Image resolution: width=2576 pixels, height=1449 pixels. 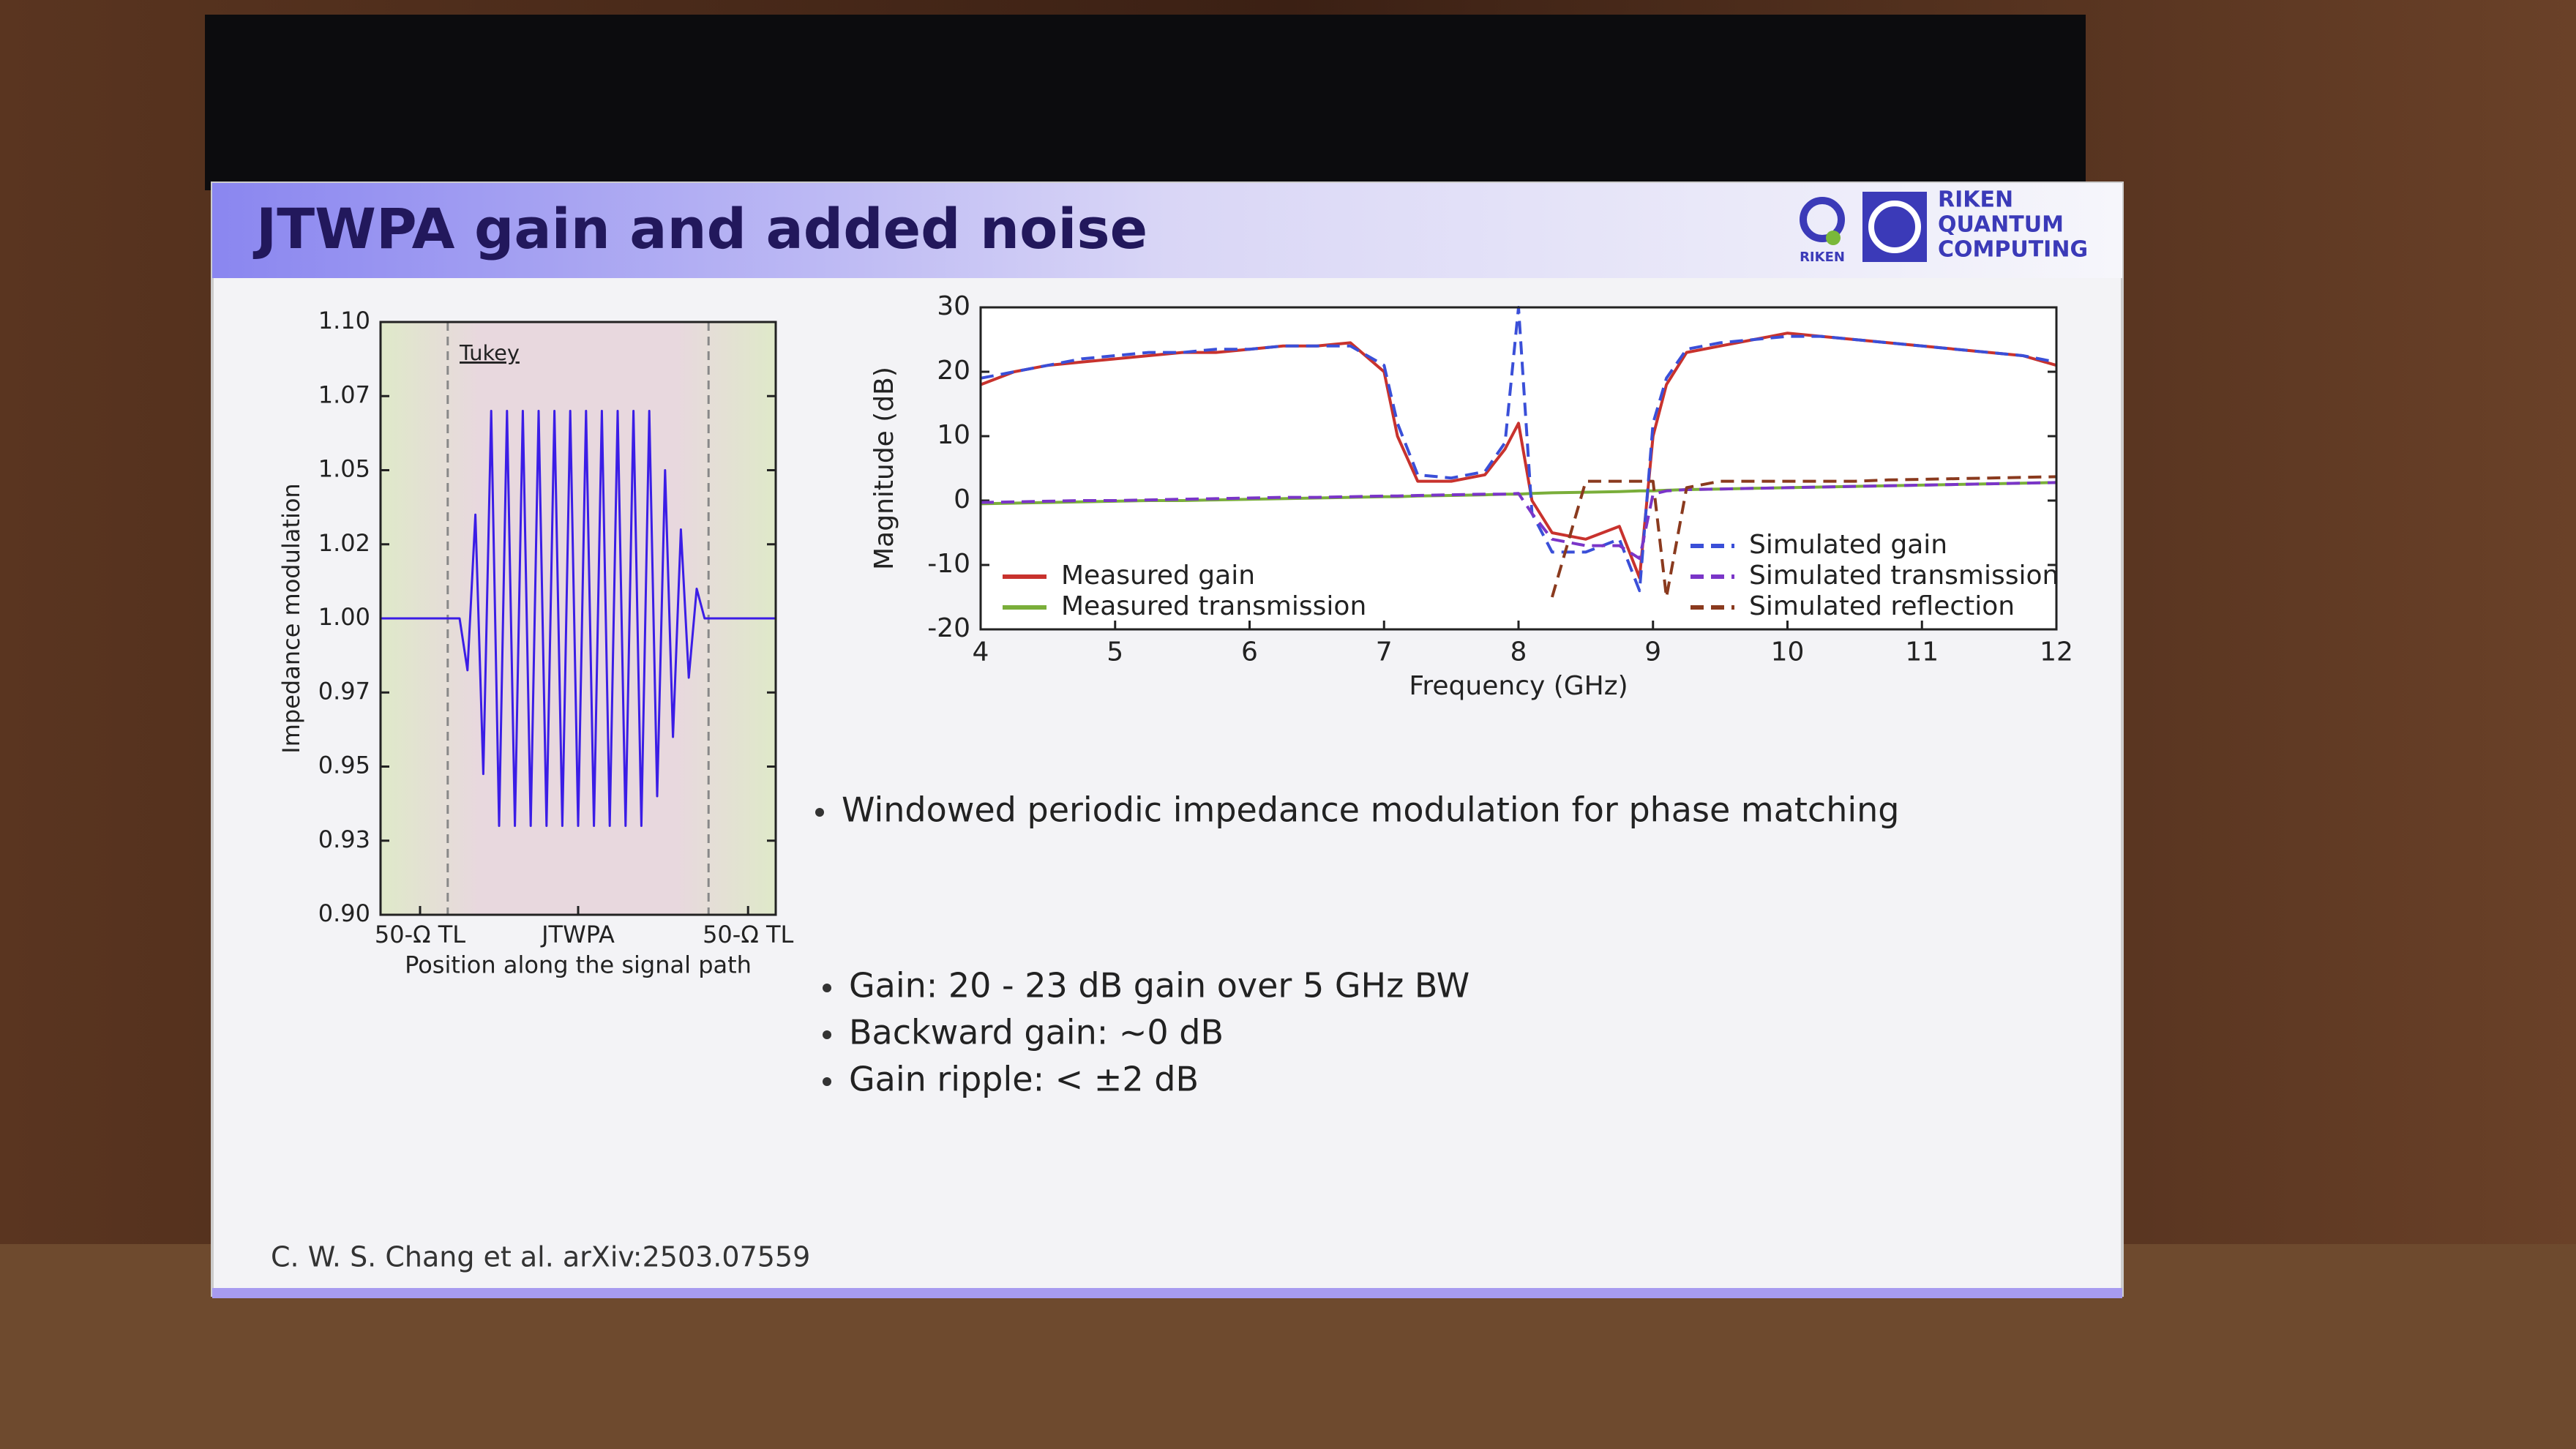 What do you see at coordinates (540, 1257) in the screenshot?
I see `citation: C. W. S. Chang et al. arXiv:2503.07559` at bounding box center [540, 1257].